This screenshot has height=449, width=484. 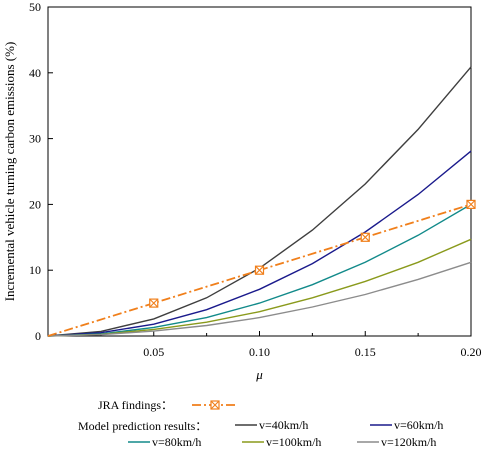 I want to click on series-line-v=120km/h, so click(x=259, y=299).